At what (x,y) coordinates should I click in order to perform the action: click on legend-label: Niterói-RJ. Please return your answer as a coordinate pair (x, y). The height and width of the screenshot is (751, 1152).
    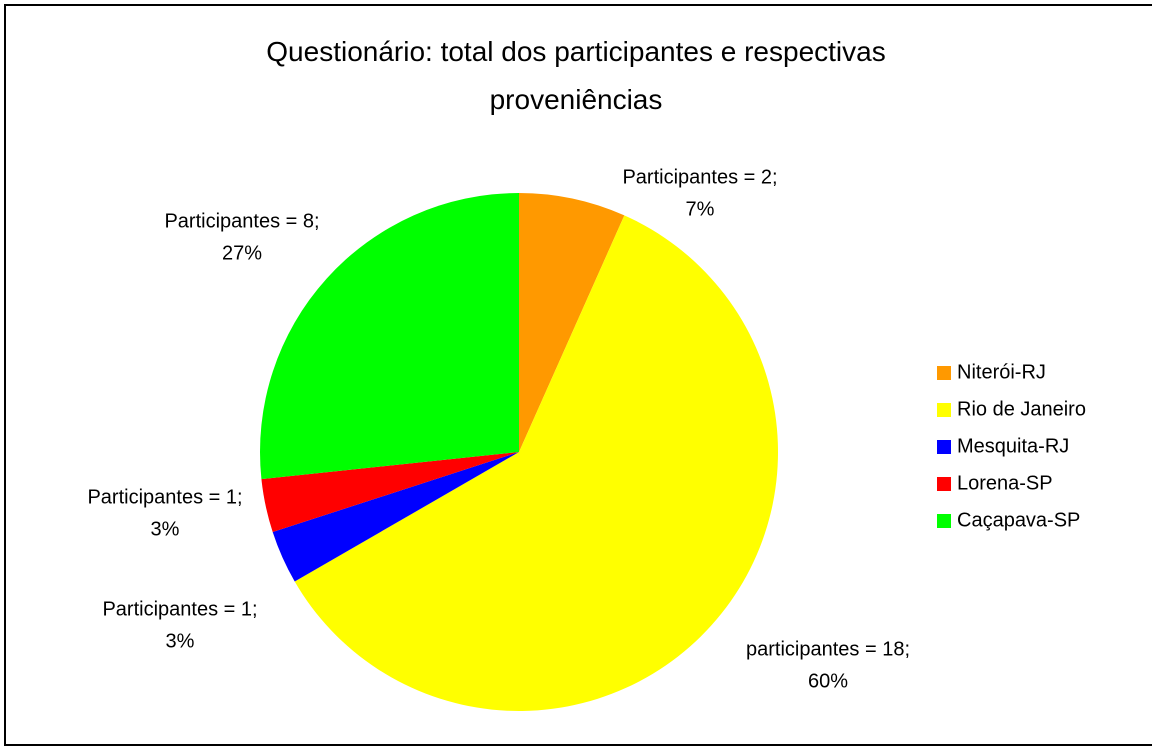
    Looking at the image, I should click on (1001, 372).